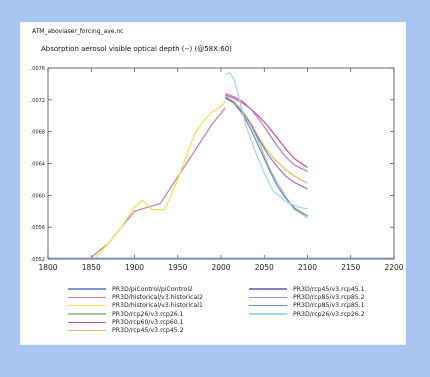 This screenshot has width=430, height=377. I want to click on x-tick-label: 2000, so click(220, 267).